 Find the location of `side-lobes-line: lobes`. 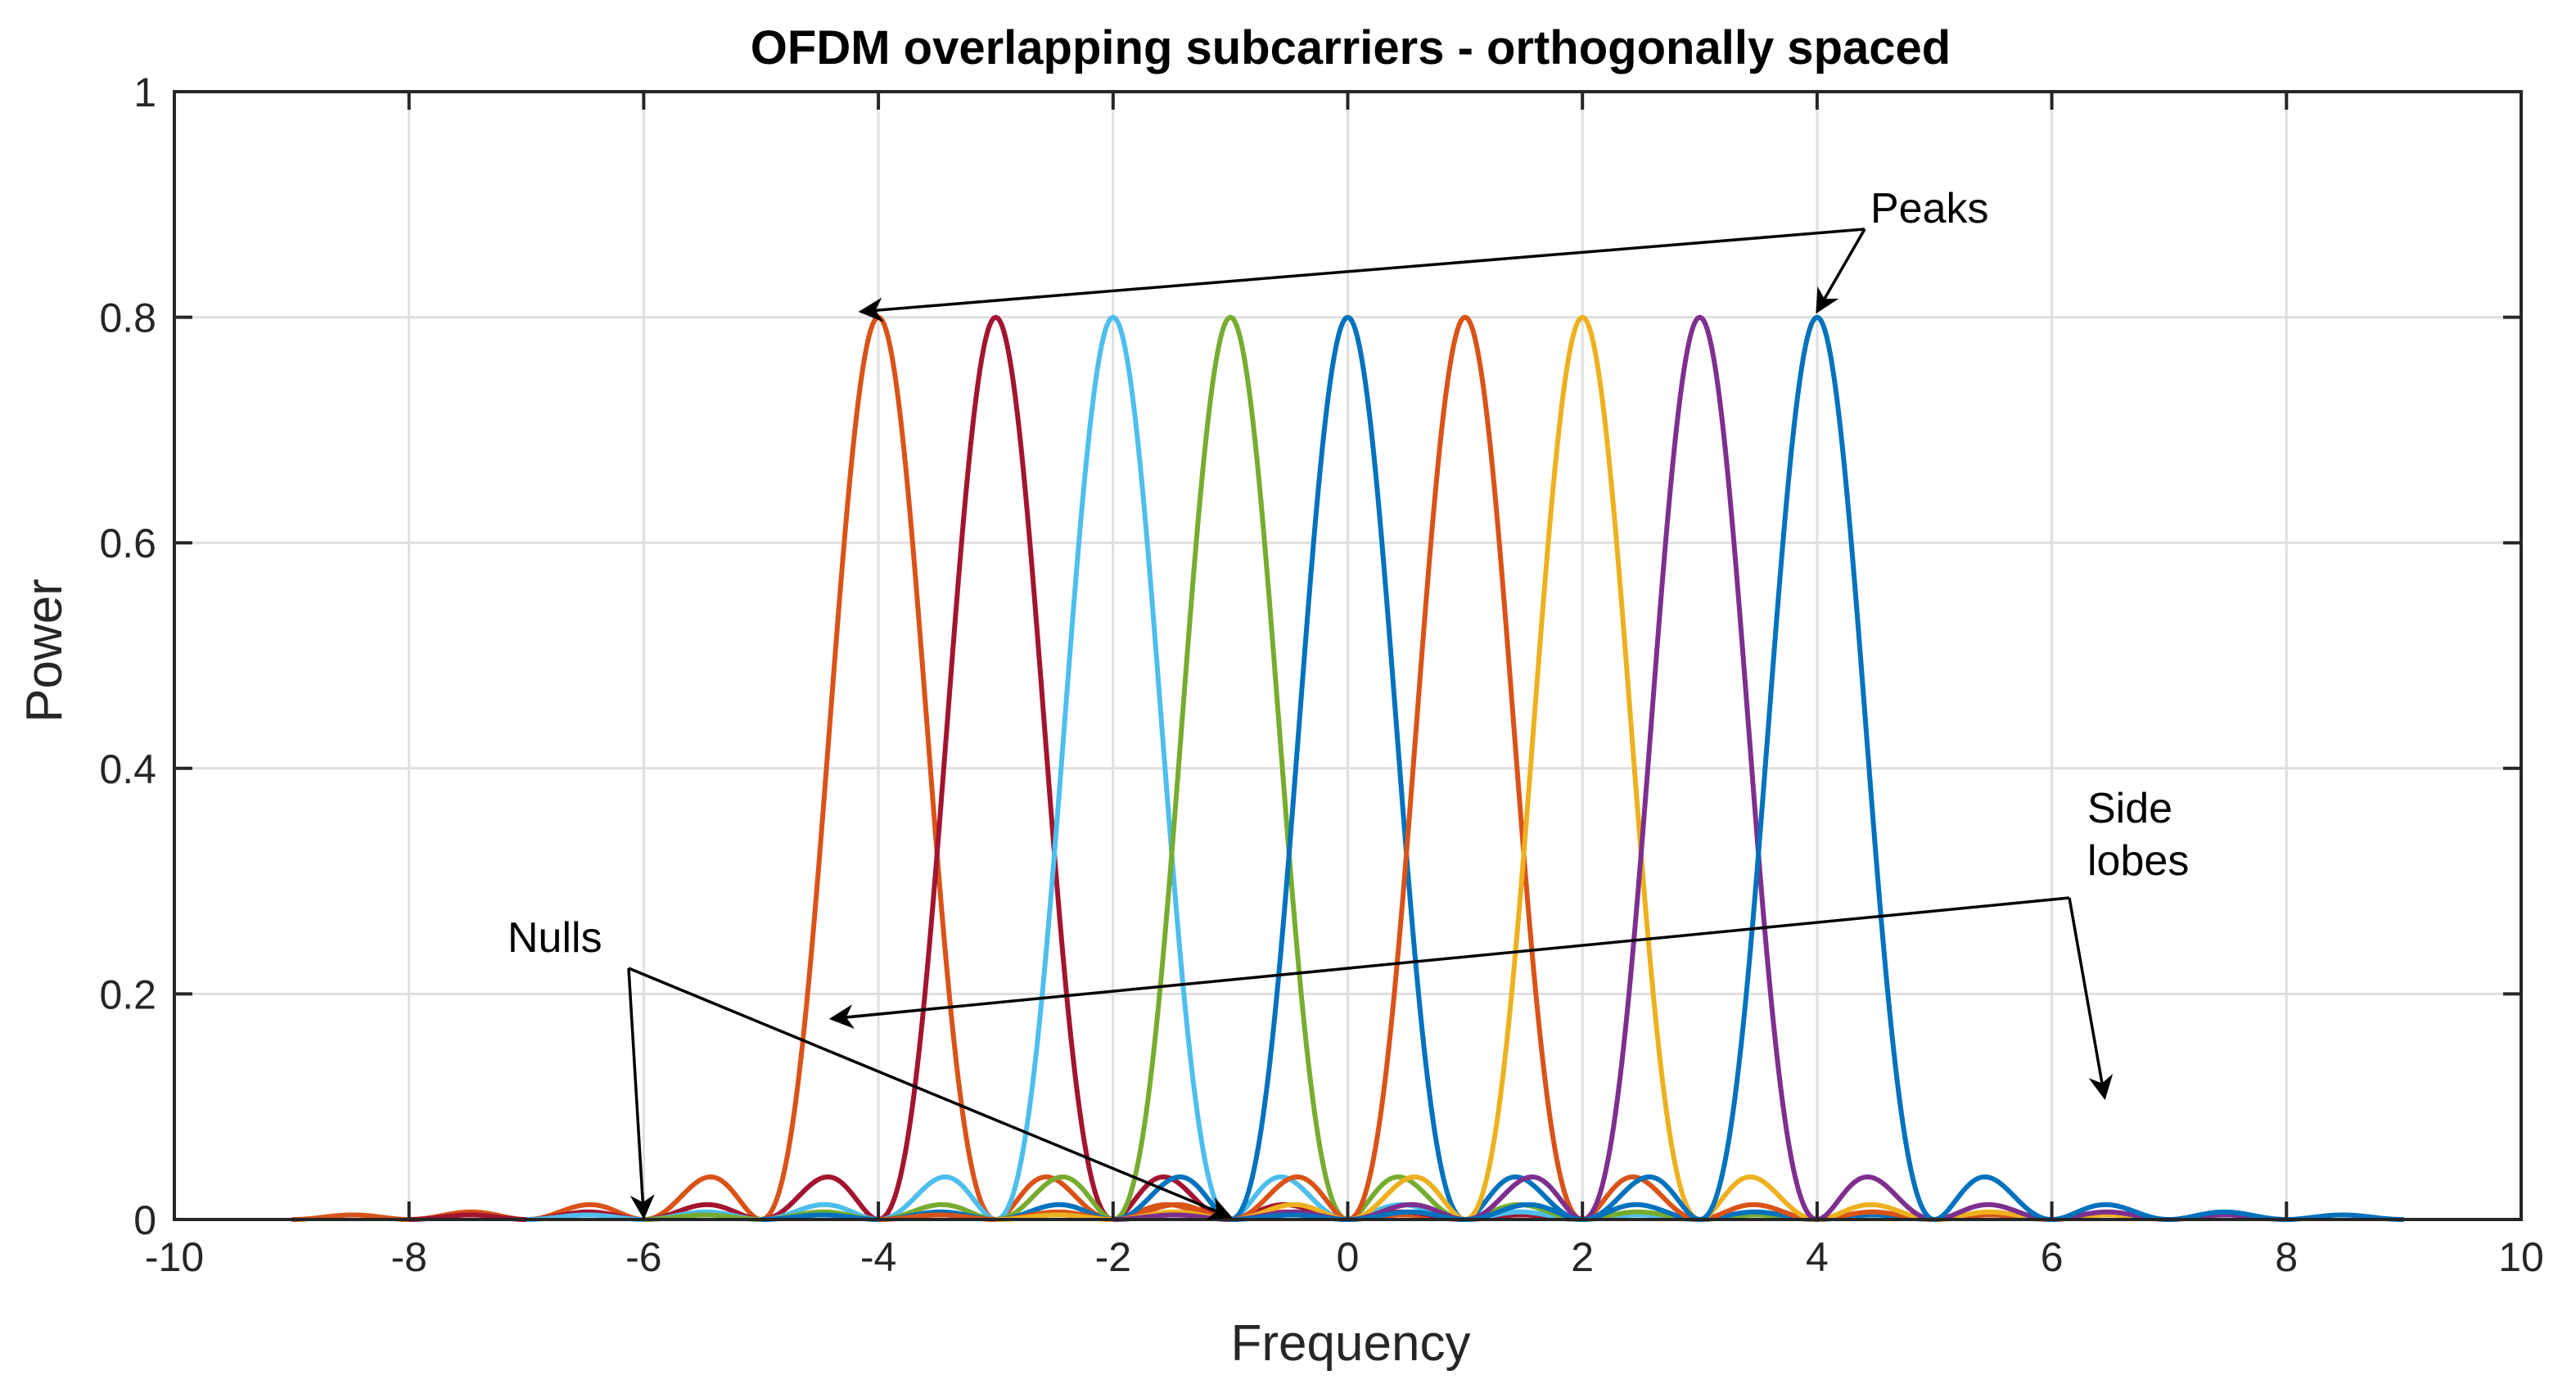

side-lobes-line: lobes is located at coordinates (2138, 861).